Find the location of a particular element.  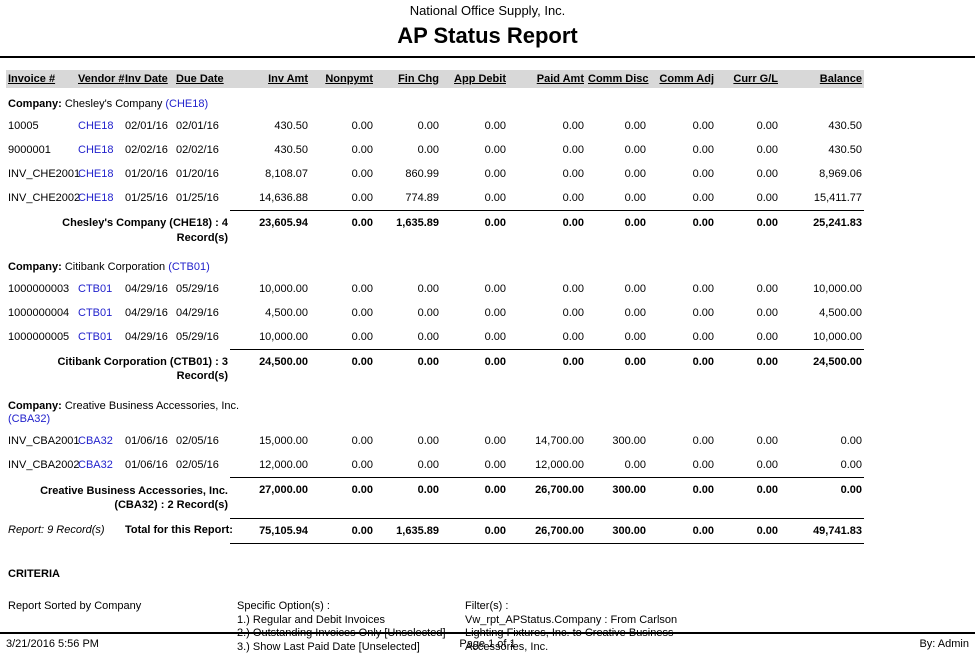

group-header-row: Company: Citibank Corporation (CTB01) is located at coordinates (435, 264).